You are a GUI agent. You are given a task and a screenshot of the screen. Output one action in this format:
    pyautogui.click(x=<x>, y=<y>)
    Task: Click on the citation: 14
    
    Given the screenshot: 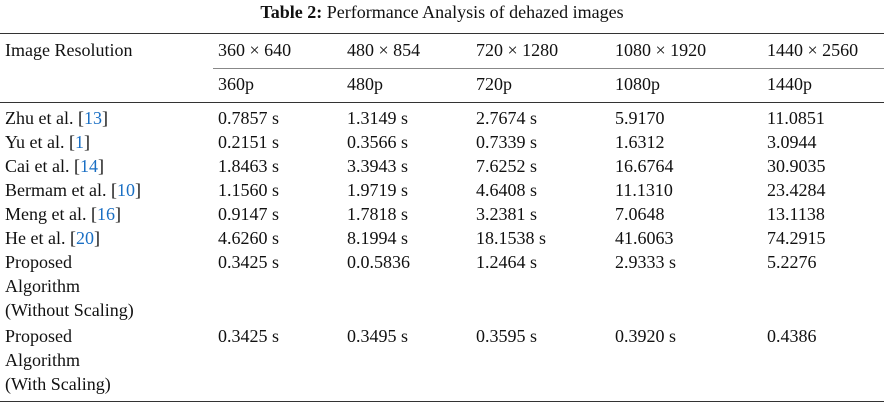 What is the action you would take?
    pyautogui.click(x=88, y=166)
    